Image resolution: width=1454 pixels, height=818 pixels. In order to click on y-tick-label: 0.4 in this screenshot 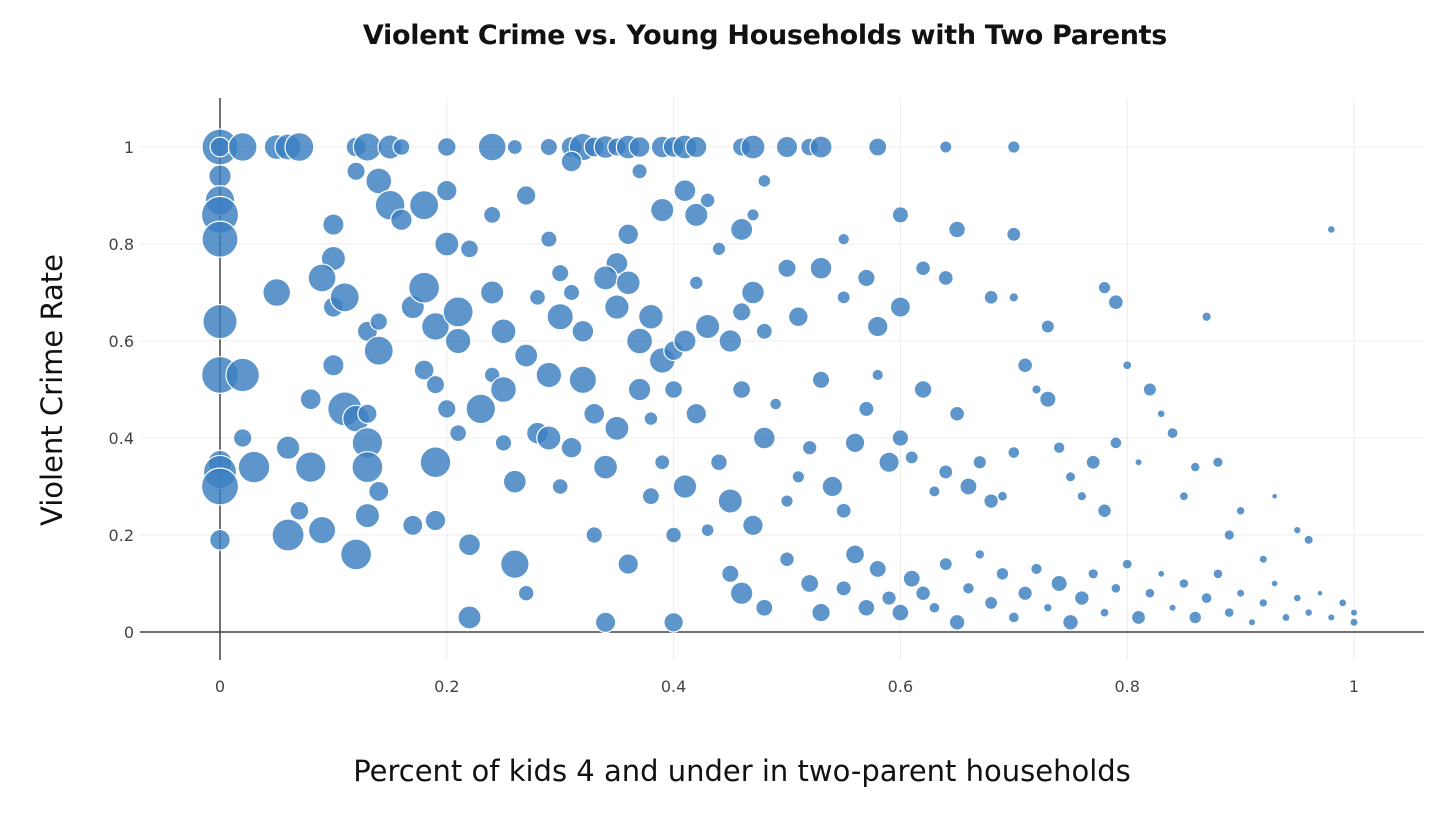, I will do `click(121, 438)`.